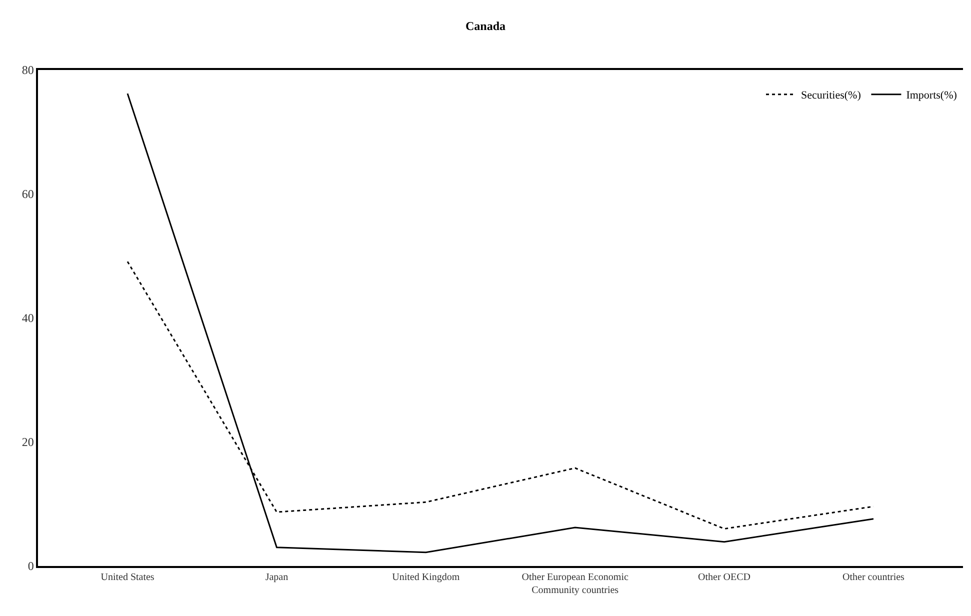 The height and width of the screenshot is (616, 971). What do you see at coordinates (873, 577) in the screenshot?
I see `x-tick-label: Other countries` at bounding box center [873, 577].